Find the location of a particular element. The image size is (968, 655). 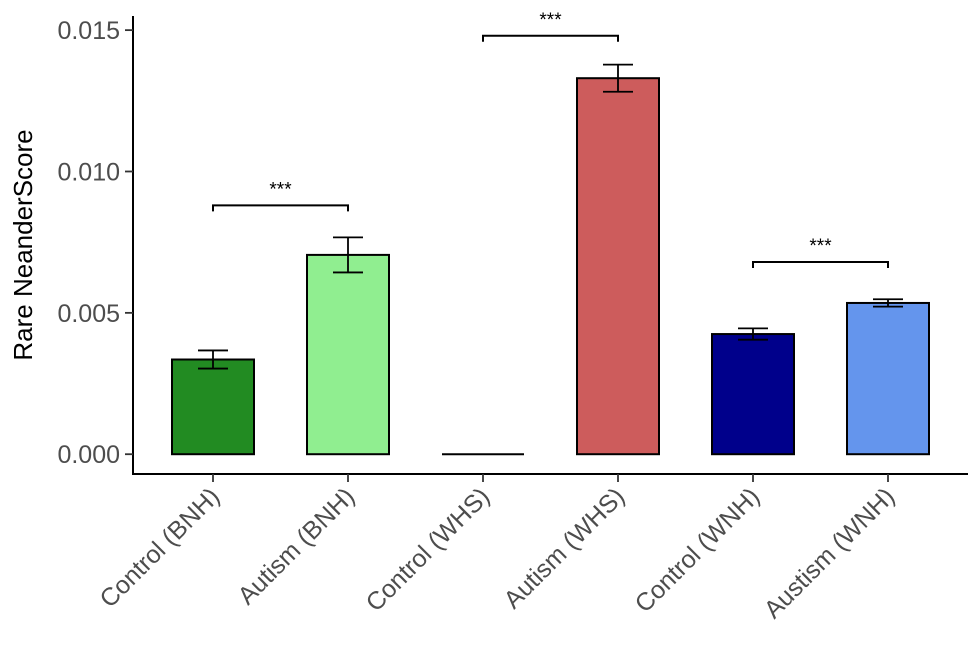

error-bar-control-bnh is located at coordinates (213, 359).